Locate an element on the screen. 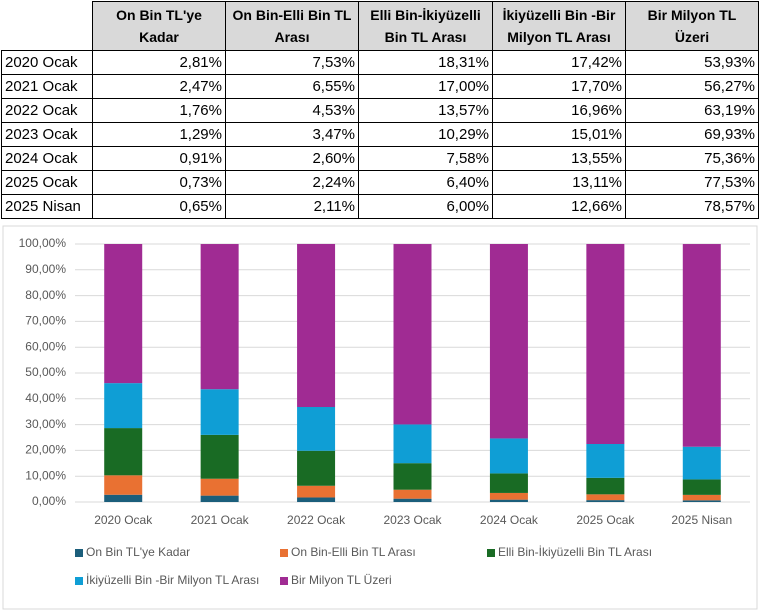 The image size is (761, 611). value-cell: 56,27% is located at coordinates (692, 86).